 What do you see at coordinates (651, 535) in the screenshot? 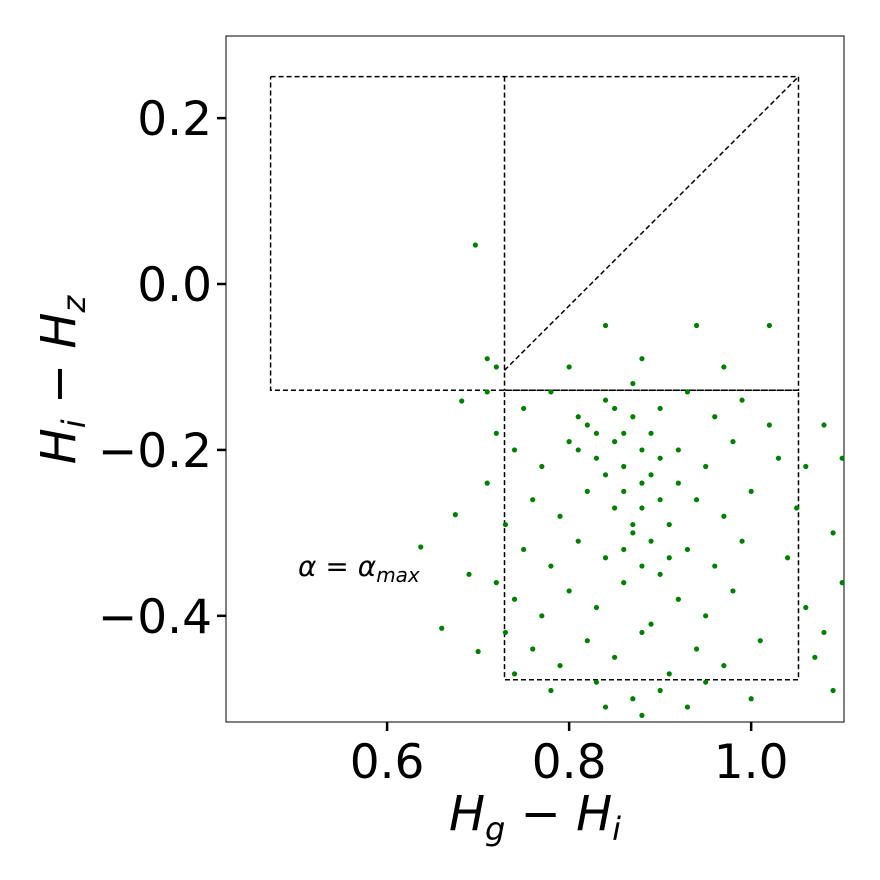
I see `guide-line` at bounding box center [651, 535].